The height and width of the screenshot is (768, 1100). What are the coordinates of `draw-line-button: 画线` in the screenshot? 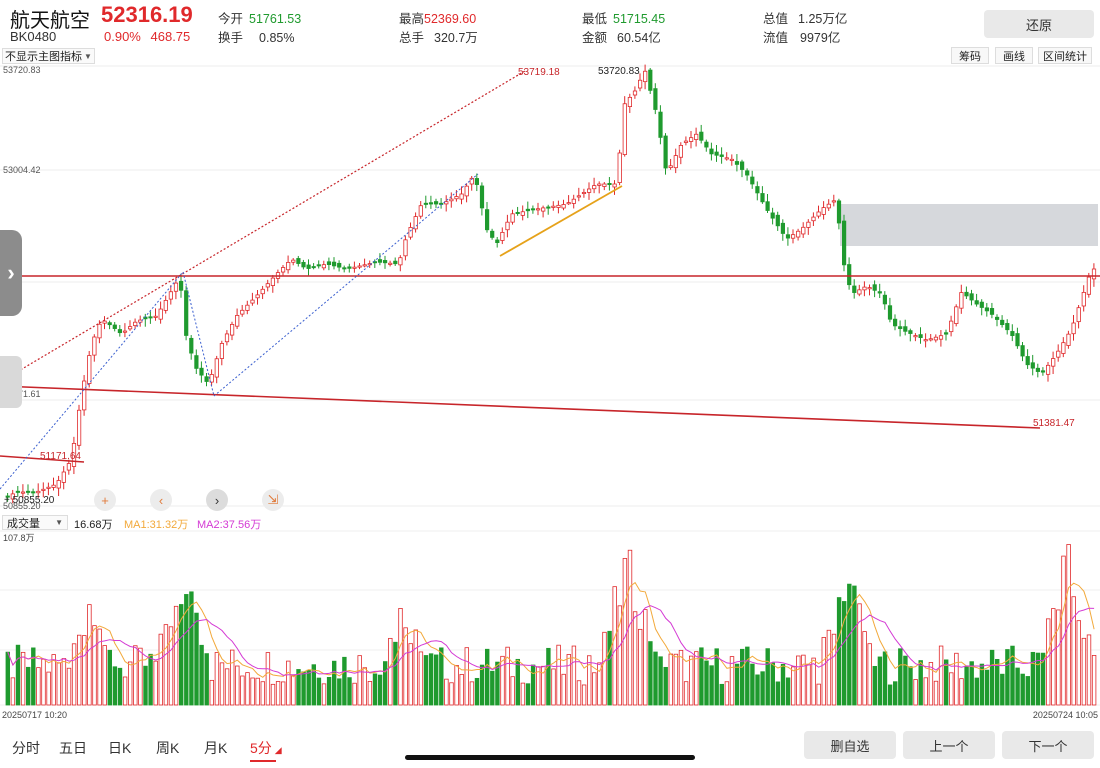 It's located at (1014, 55).